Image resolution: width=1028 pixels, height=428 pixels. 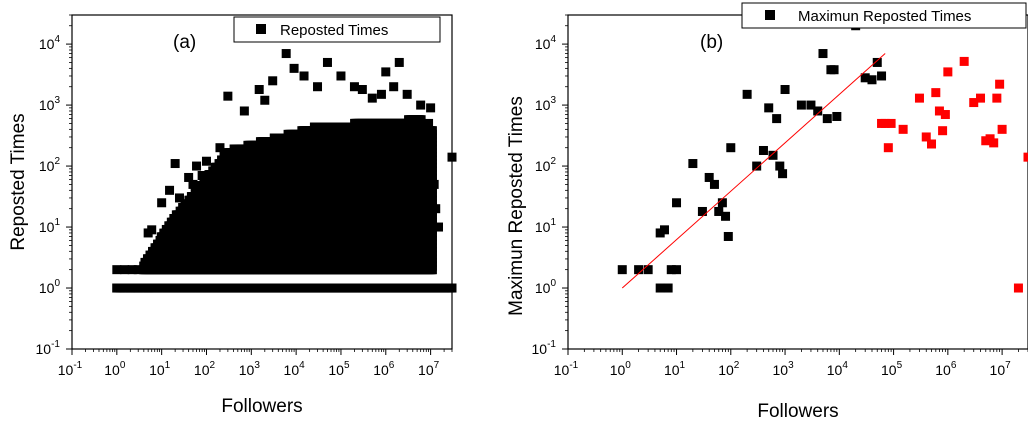 I want to click on x-tick-label: 10⁶, so click(x=384, y=369).